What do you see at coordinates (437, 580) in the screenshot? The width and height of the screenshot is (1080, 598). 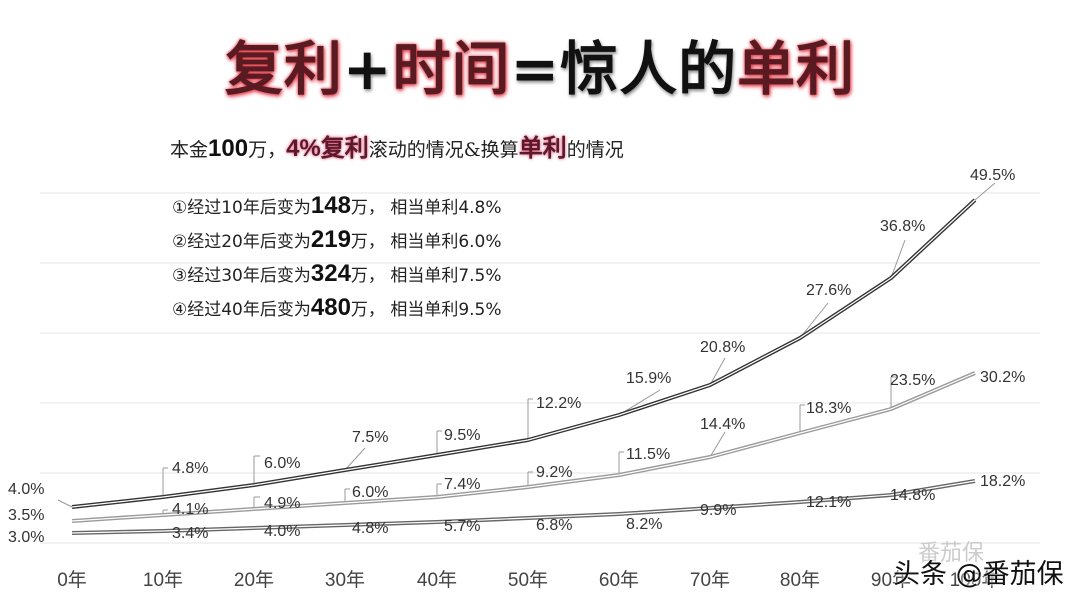 I see `x-tick-label: 40年` at bounding box center [437, 580].